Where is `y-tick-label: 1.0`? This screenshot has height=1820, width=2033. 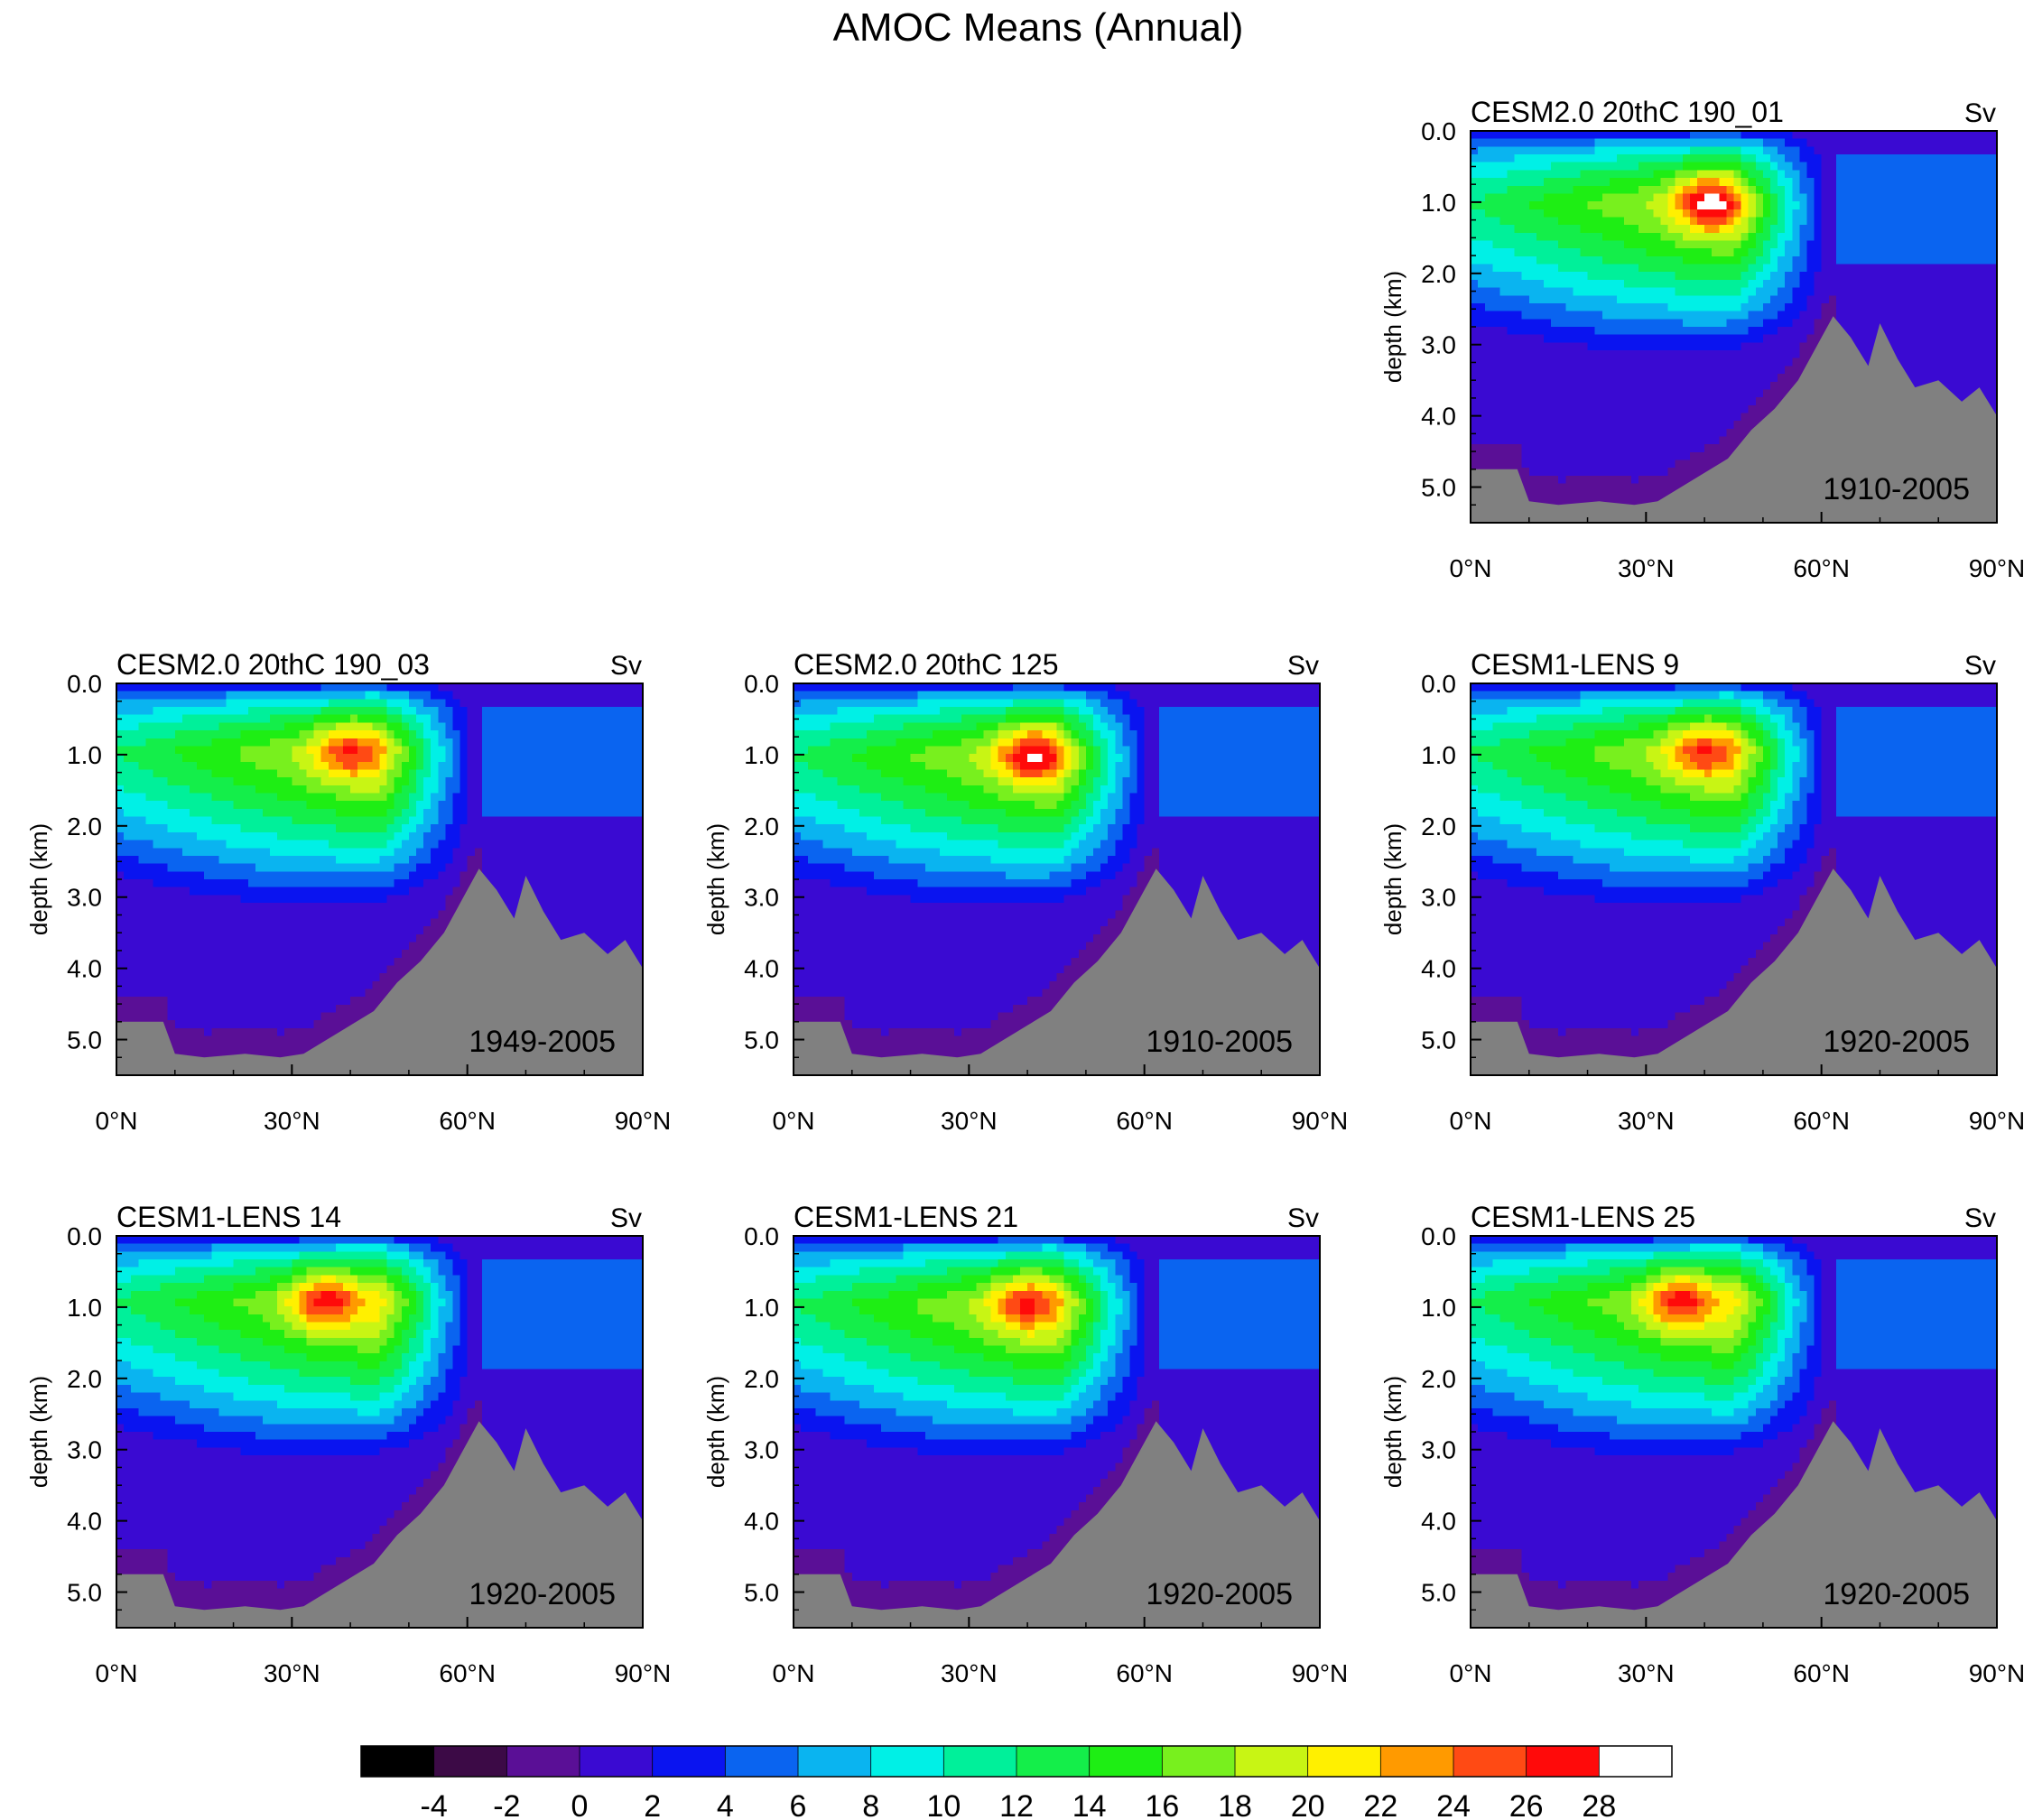 y-tick-label: 1.0 is located at coordinates (84, 1308).